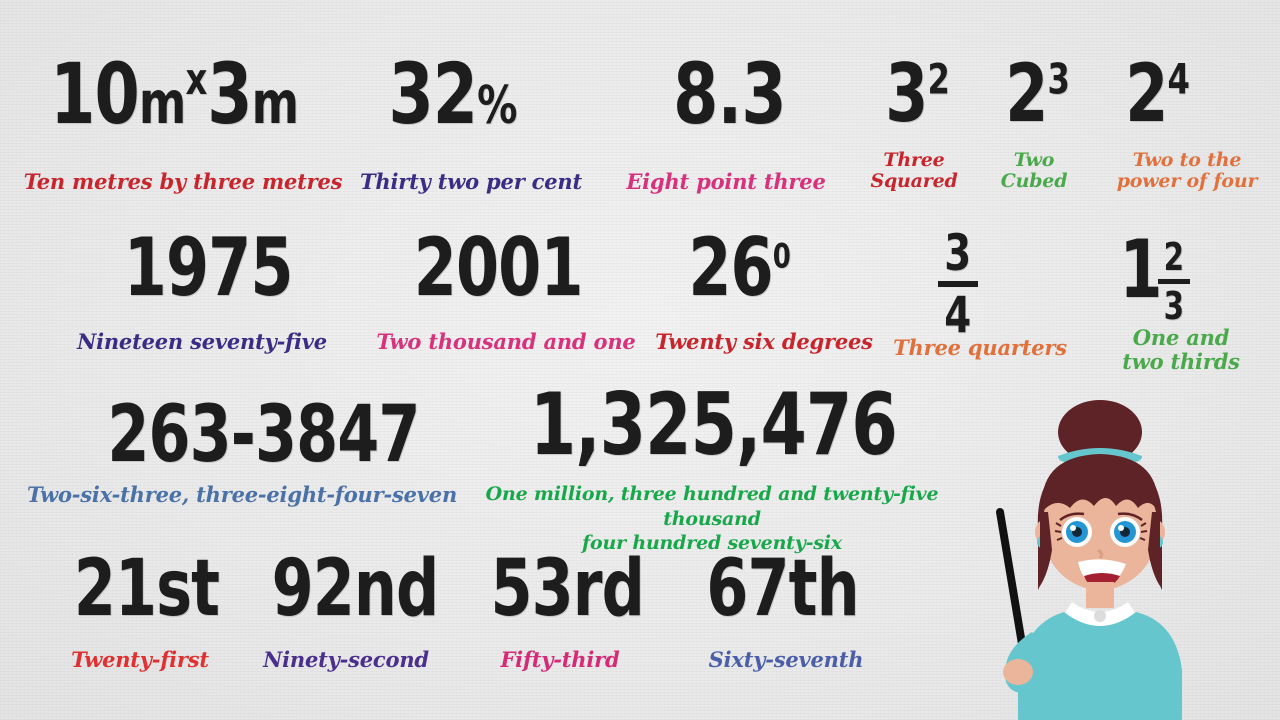  I want to click on fraction-denominator: 4, so click(958, 315).